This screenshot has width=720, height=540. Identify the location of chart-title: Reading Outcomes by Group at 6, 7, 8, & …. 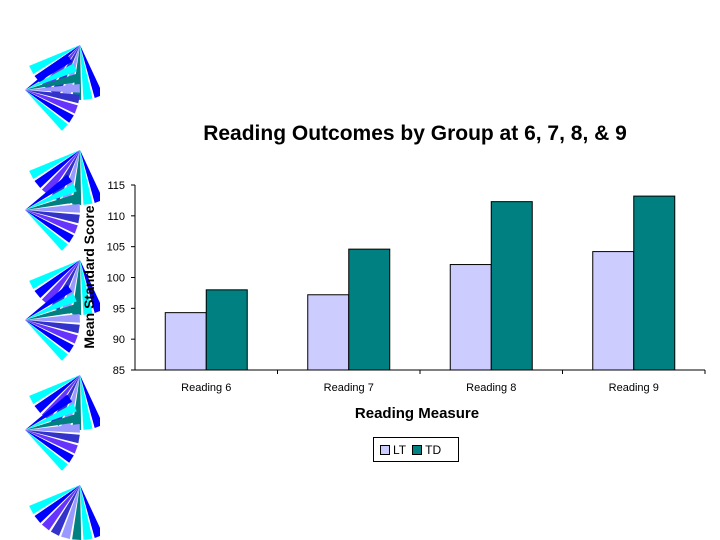
(415, 133).